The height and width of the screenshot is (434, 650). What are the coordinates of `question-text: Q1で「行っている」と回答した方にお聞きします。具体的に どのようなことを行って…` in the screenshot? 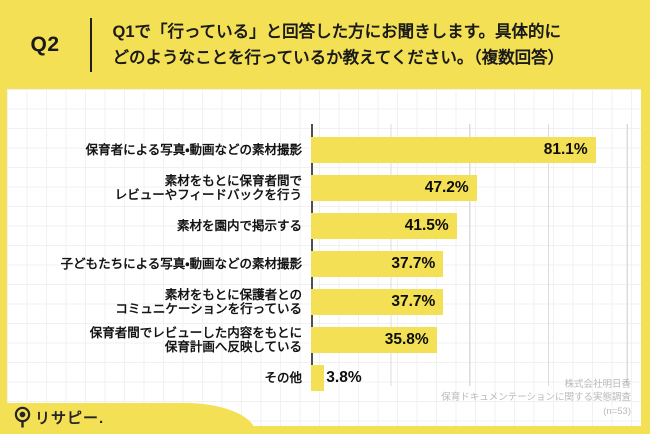 It's located at (328, 45).